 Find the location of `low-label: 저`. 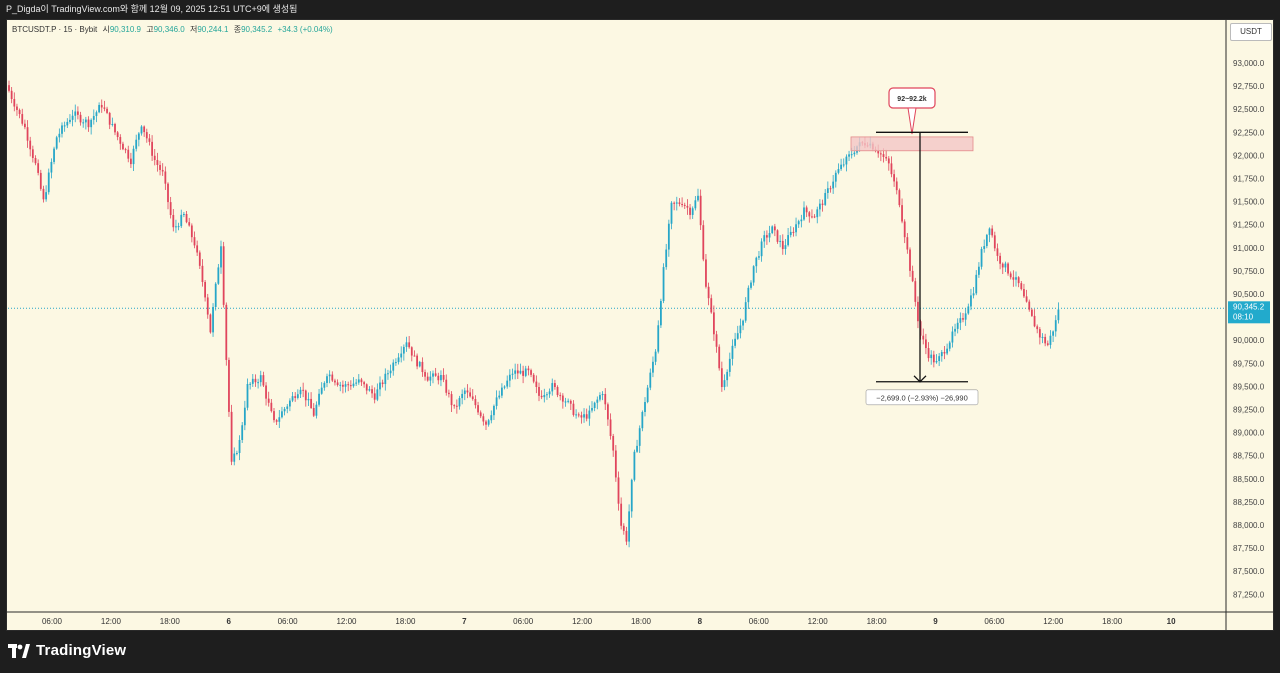

low-label: 저 is located at coordinates (193, 29).